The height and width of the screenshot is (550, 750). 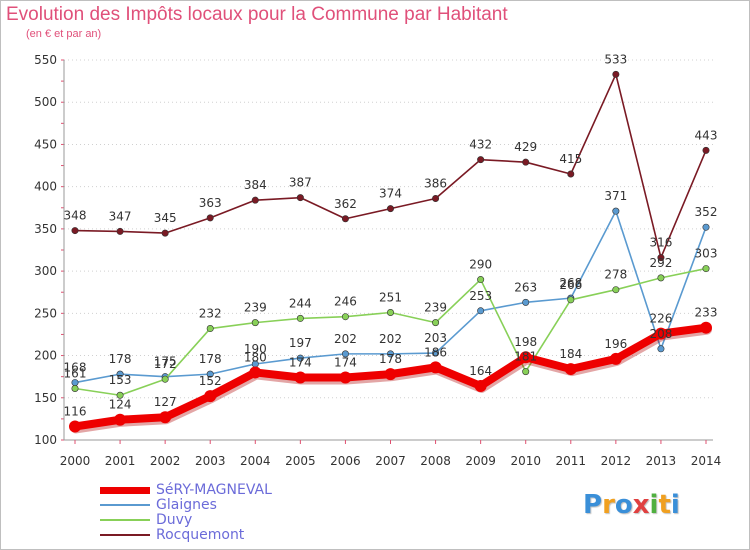 What do you see at coordinates (45, 398) in the screenshot?
I see `y-tick-label: 150` at bounding box center [45, 398].